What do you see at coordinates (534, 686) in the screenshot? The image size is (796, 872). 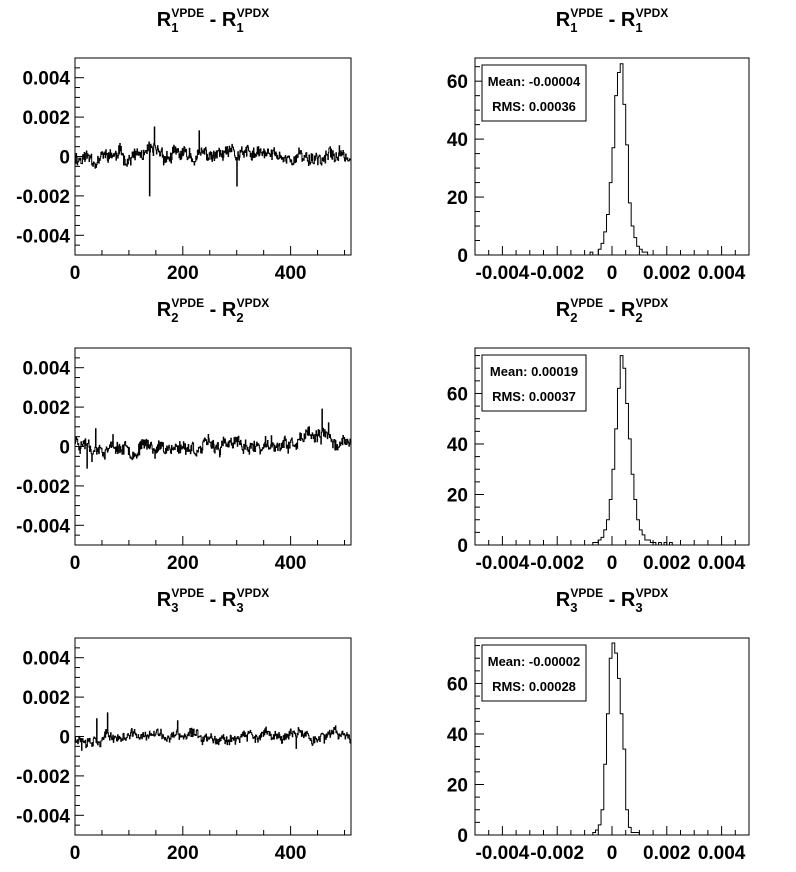 I see `stats-rms: RMS: 0.00028` at bounding box center [534, 686].